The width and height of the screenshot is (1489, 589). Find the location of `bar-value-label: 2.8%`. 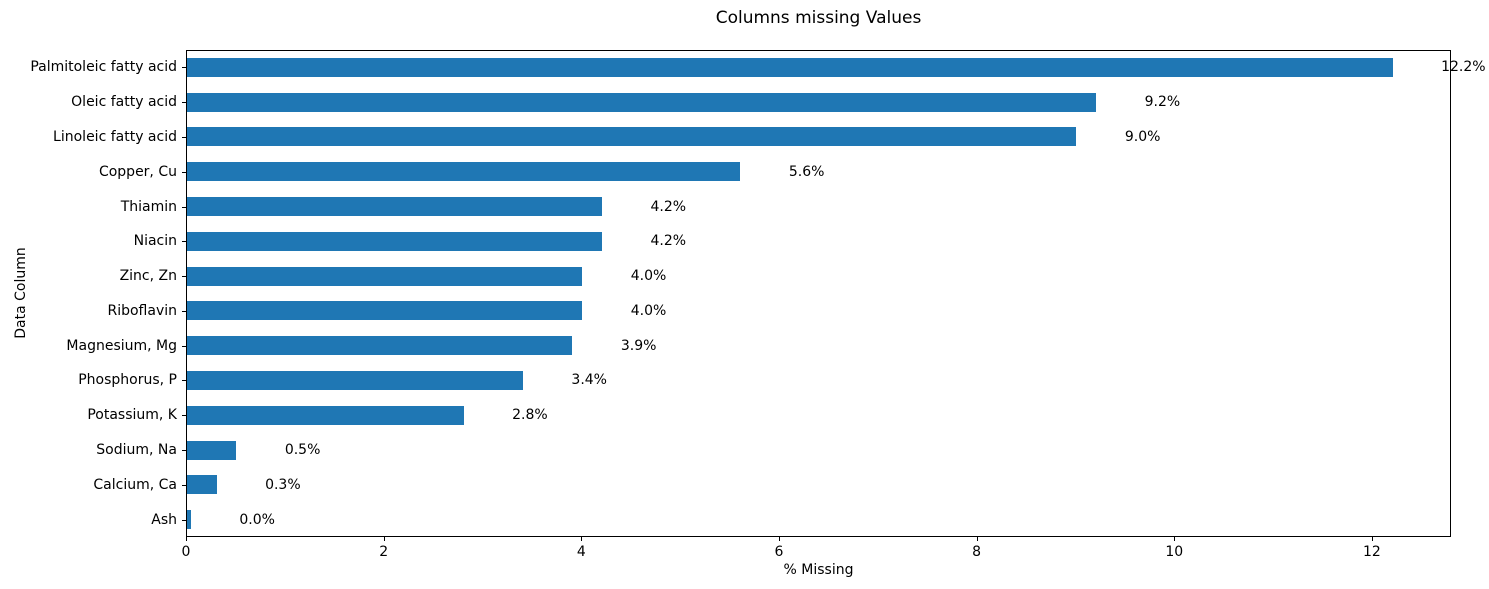

bar-value-label: 2.8% is located at coordinates (530, 415).